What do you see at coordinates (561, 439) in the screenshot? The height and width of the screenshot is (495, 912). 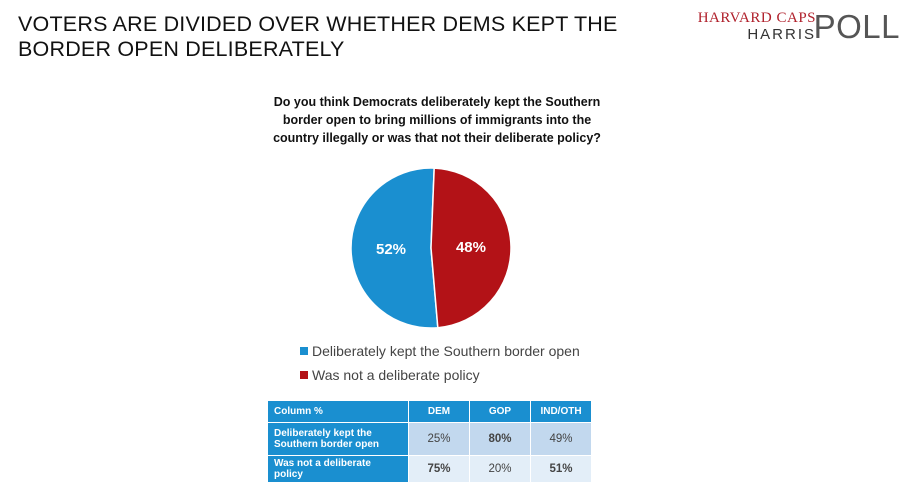 I see `cell-ind-deliberate: 49%` at bounding box center [561, 439].